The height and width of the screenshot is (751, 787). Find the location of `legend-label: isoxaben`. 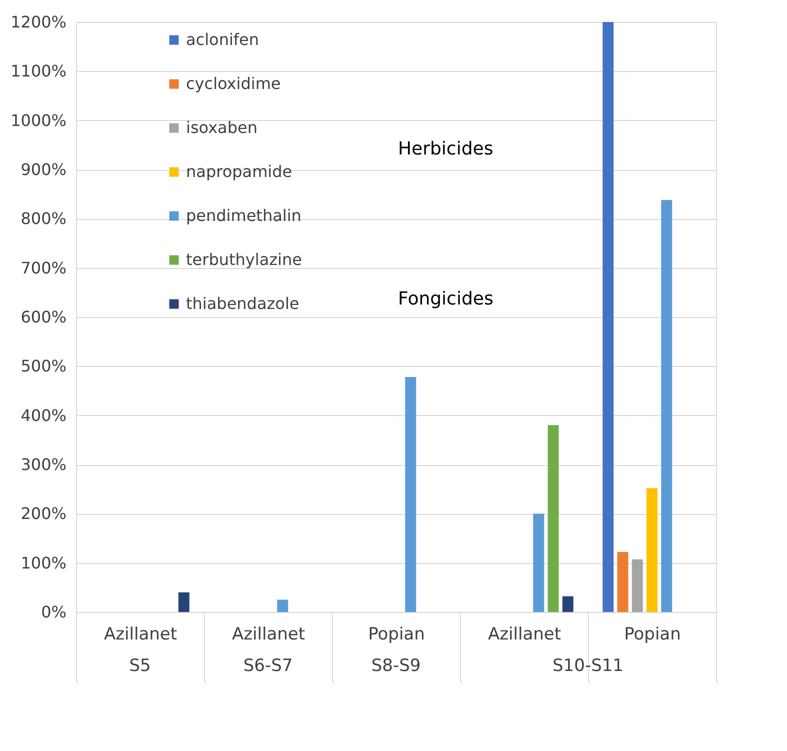

legend-label: isoxaben is located at coordinates (222, 127).